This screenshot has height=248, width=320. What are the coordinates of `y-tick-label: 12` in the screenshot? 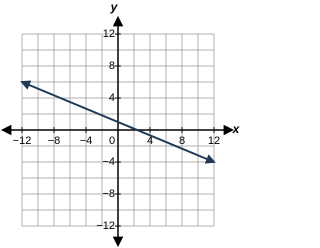 It's located at (109, 34).